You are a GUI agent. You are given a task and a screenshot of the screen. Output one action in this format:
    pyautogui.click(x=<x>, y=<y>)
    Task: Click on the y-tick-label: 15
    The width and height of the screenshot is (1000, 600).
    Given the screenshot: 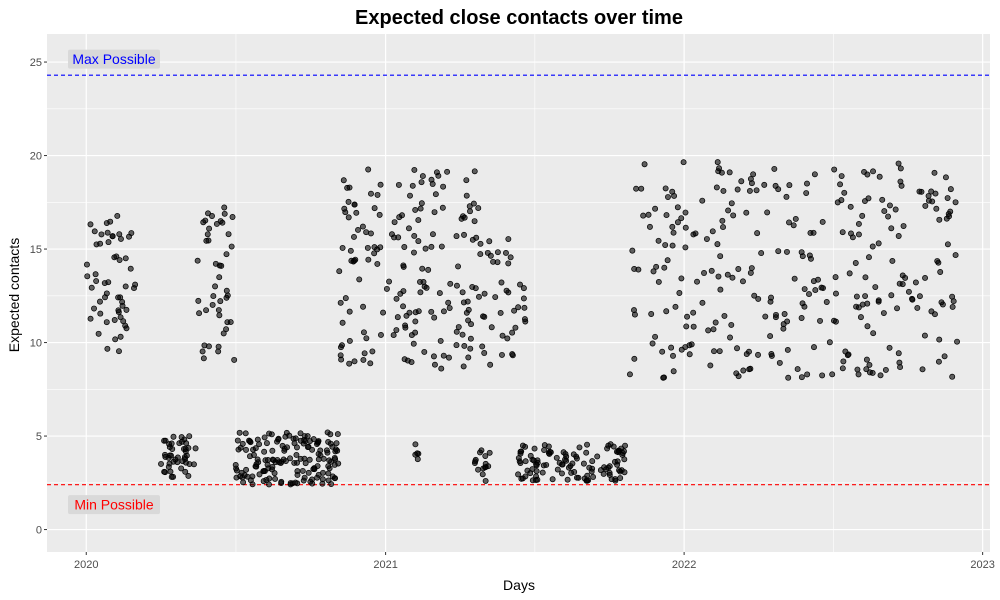 What is the action you would take?
    pyautogui.click(x=36, y=250)
    